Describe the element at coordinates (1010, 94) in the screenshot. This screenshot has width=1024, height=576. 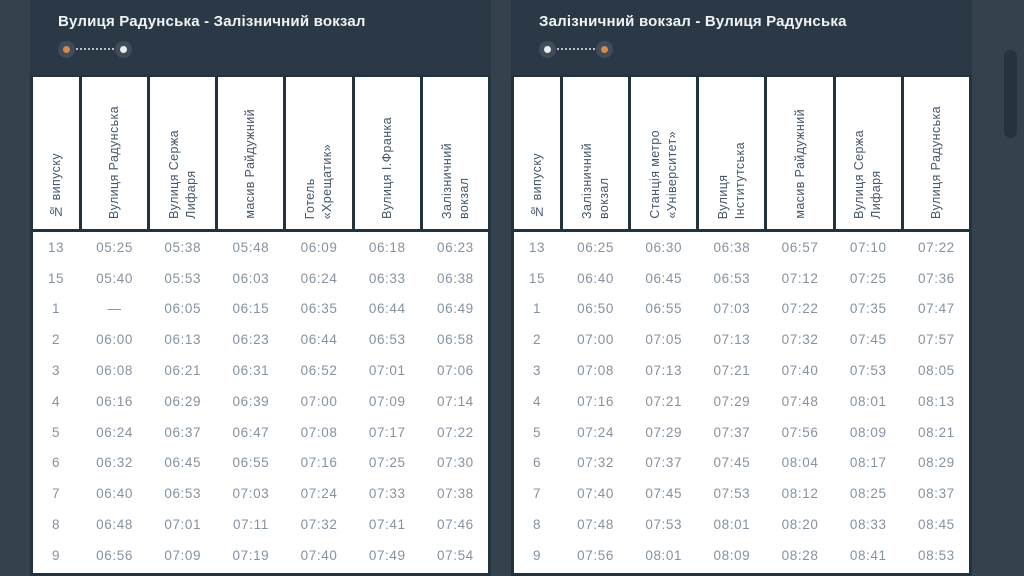
I see `vertical-scrollbar-thumb` at that location.